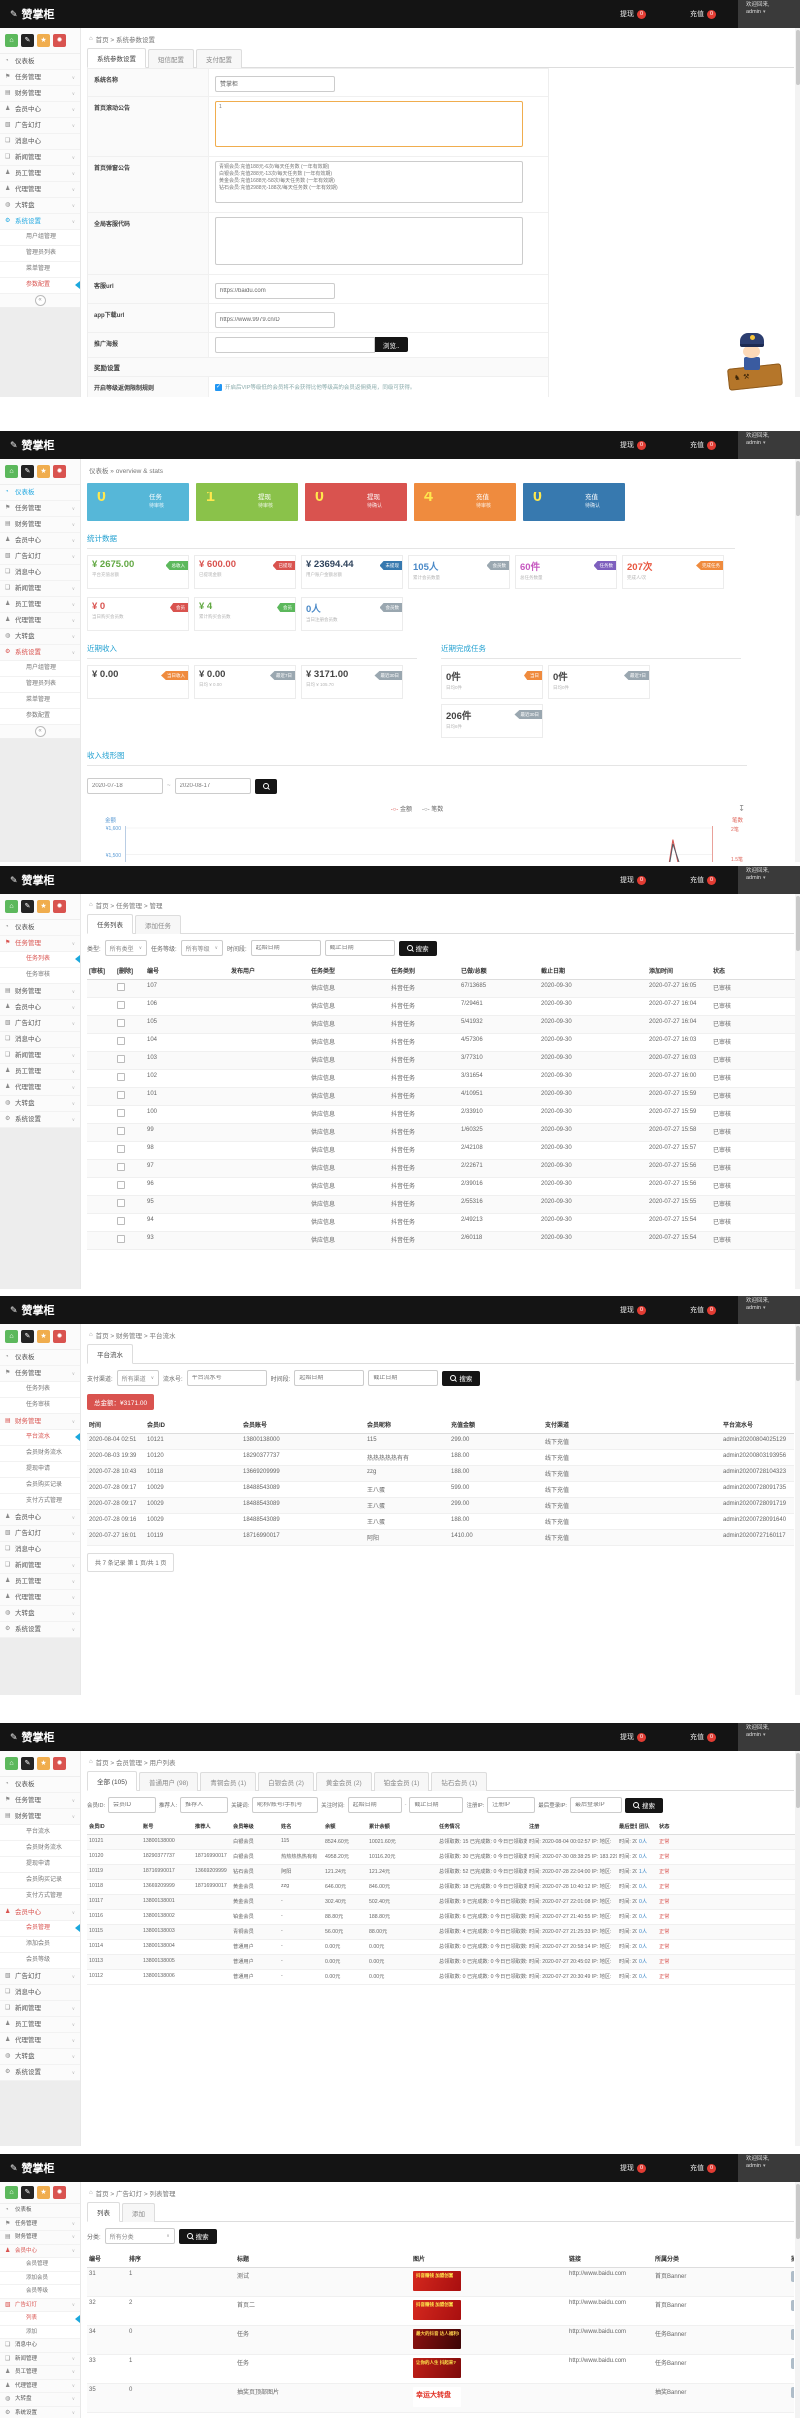 This screenshot has height=2429, width=800. What do you see at coordinates (138, 502) in the screenshot?
I see `stat-box: 0 任务 待审核` at bounding box center [138, 502].